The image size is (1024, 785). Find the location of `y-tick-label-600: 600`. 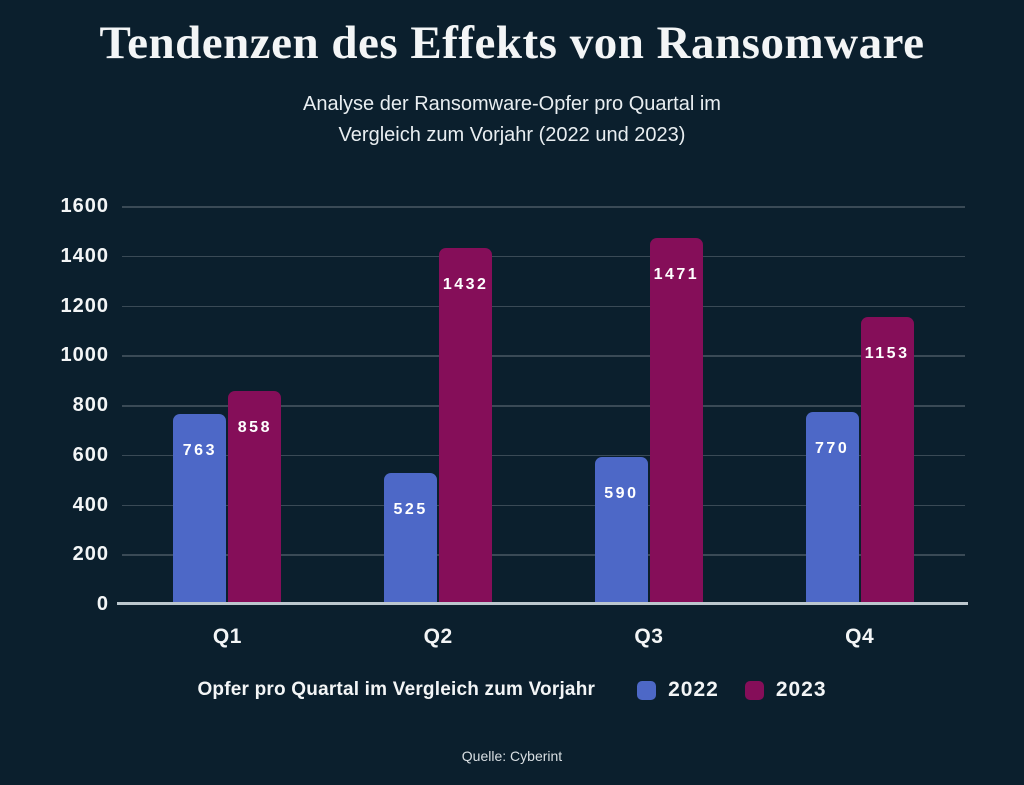

y-tick-label-600: 600 is located at coordinates (90, 454).